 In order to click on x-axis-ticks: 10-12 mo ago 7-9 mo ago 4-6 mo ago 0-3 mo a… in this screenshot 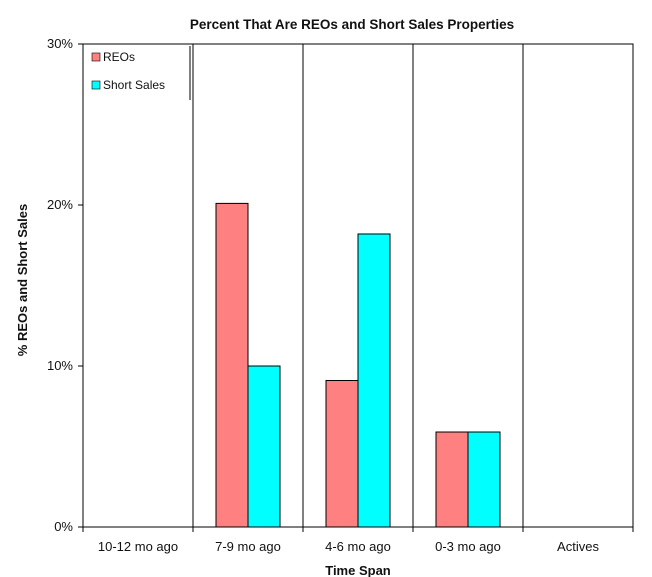, I will do `click(358, 540)`.